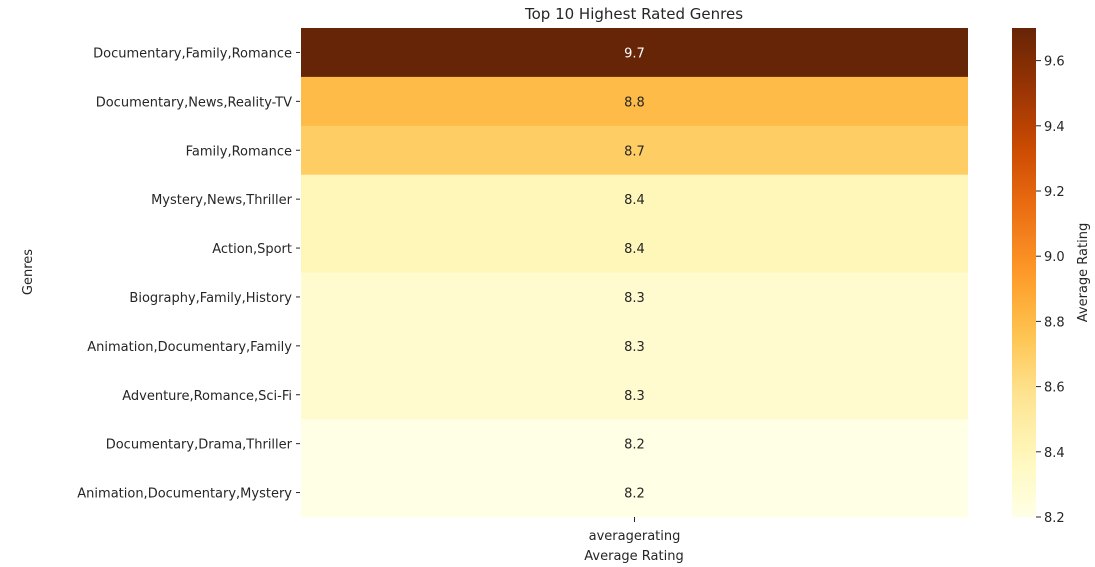 The height and width of the screenshot is (567, 1095). Describe the element at coordinates (1054, 192) in the screenshot. I see `colorbar-tick-label: 9.2` at that location.